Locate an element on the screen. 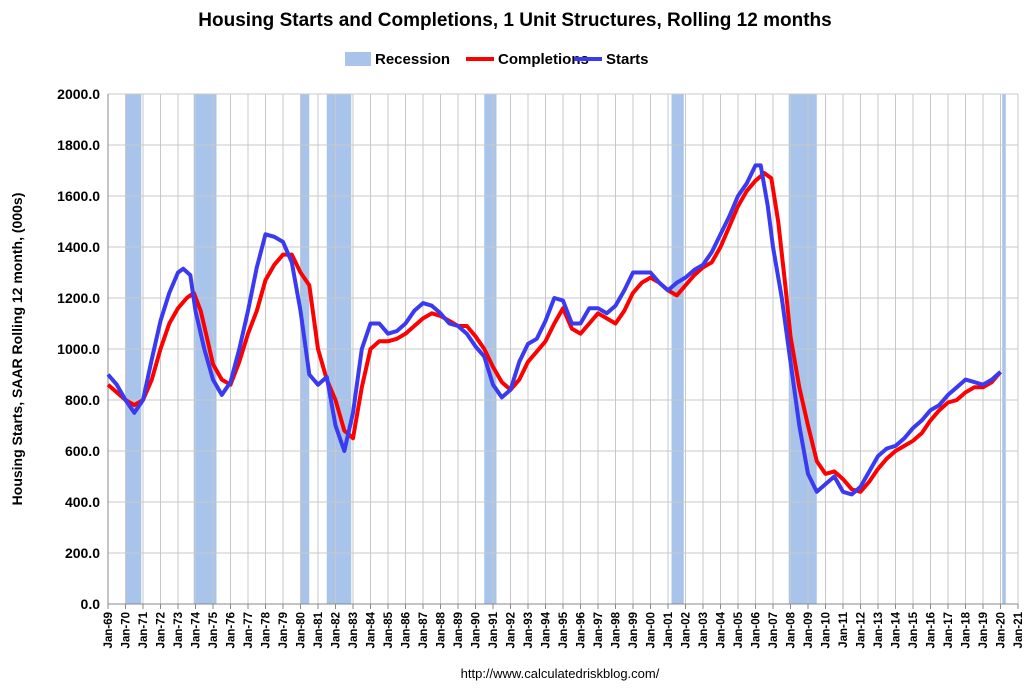 The image size is (1030, 693). legend-swatch is located at coordinates (358, 59).